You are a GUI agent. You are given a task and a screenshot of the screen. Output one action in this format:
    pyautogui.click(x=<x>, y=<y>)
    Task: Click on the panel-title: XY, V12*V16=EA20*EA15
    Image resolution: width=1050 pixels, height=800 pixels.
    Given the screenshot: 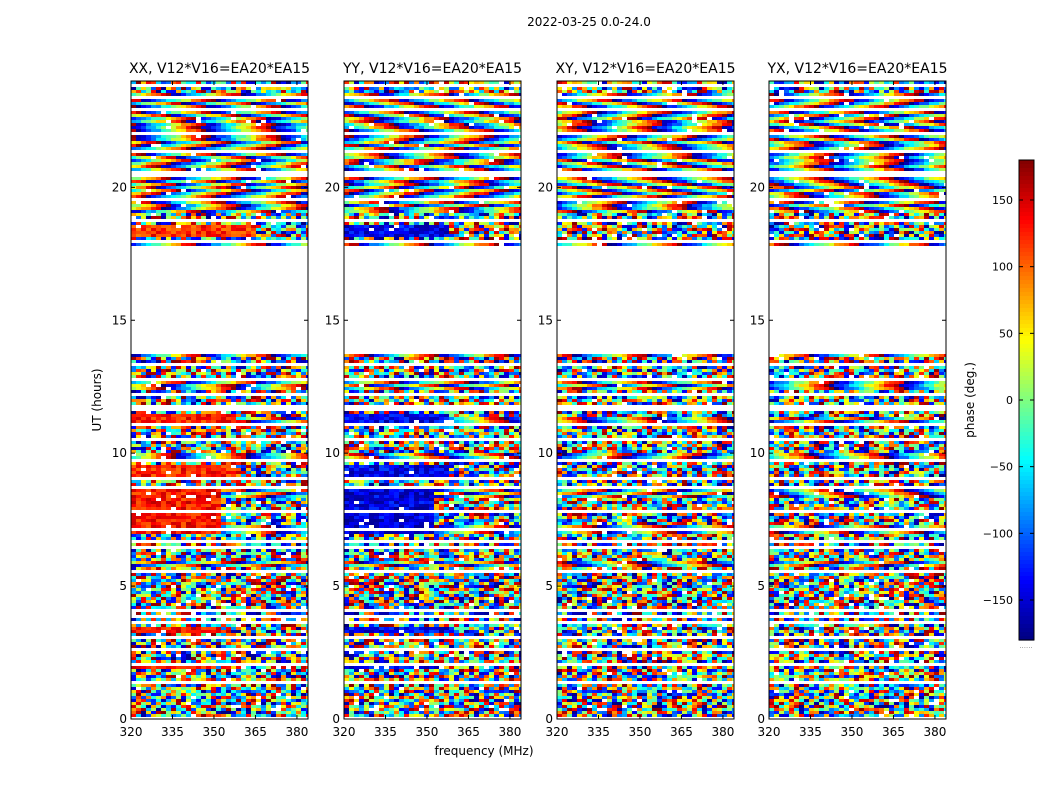 What is the action you would take?
    pyautogui.click(x=645, y=69)
    